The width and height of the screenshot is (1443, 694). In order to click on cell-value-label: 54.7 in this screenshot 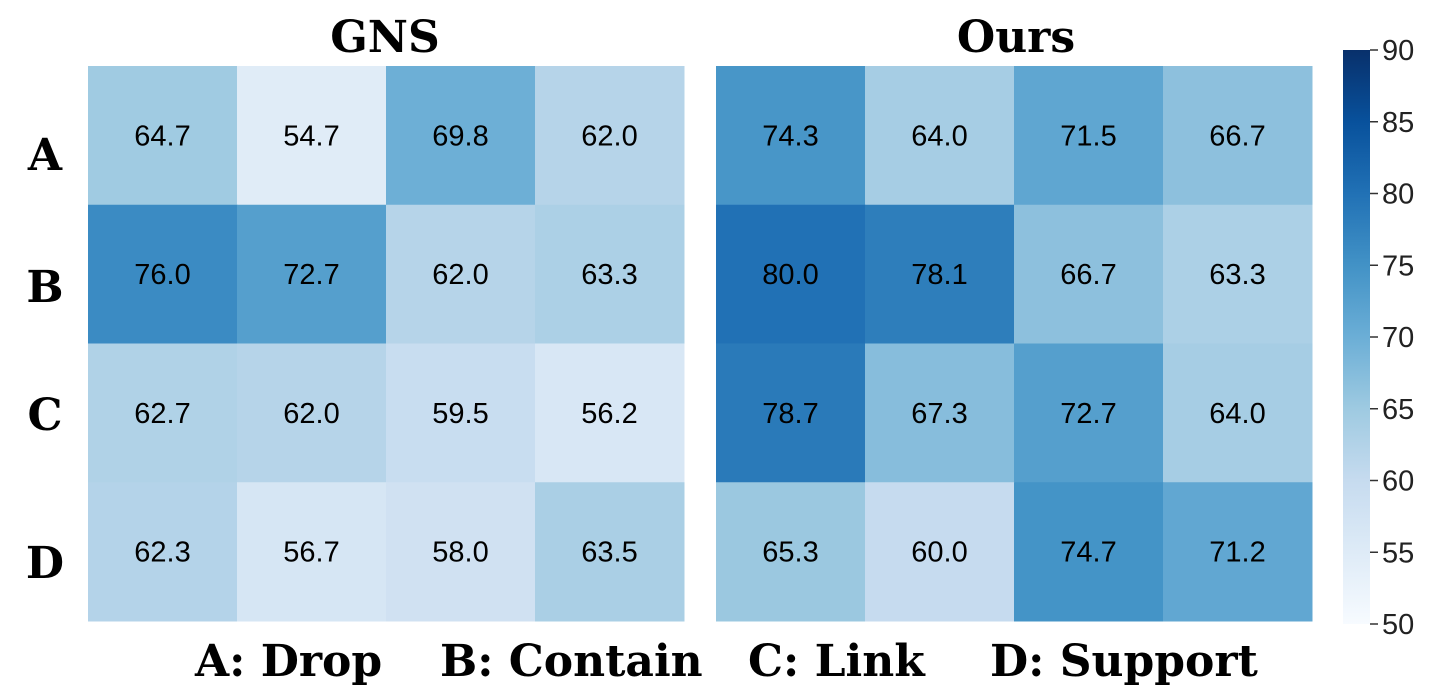, I will do `click(311, 136)`.